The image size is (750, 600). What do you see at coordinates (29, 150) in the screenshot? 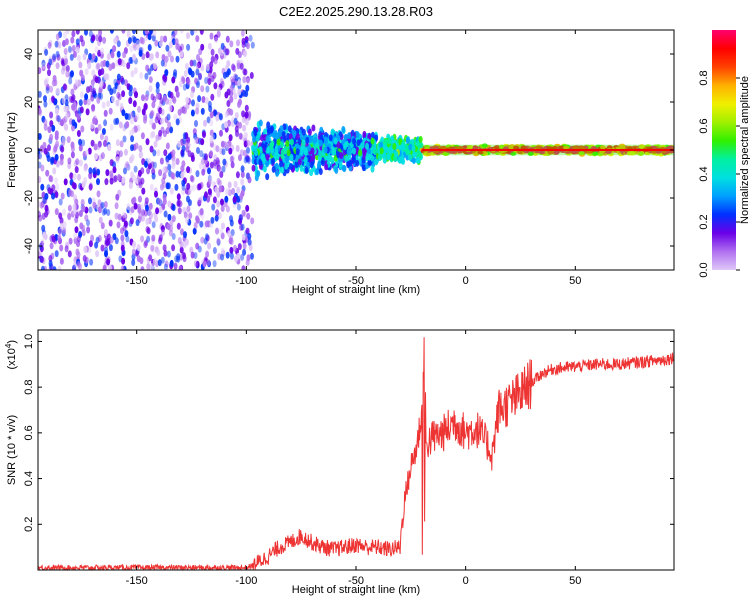
I see `y-tick-label: 0` at bounding box center [29, 150].